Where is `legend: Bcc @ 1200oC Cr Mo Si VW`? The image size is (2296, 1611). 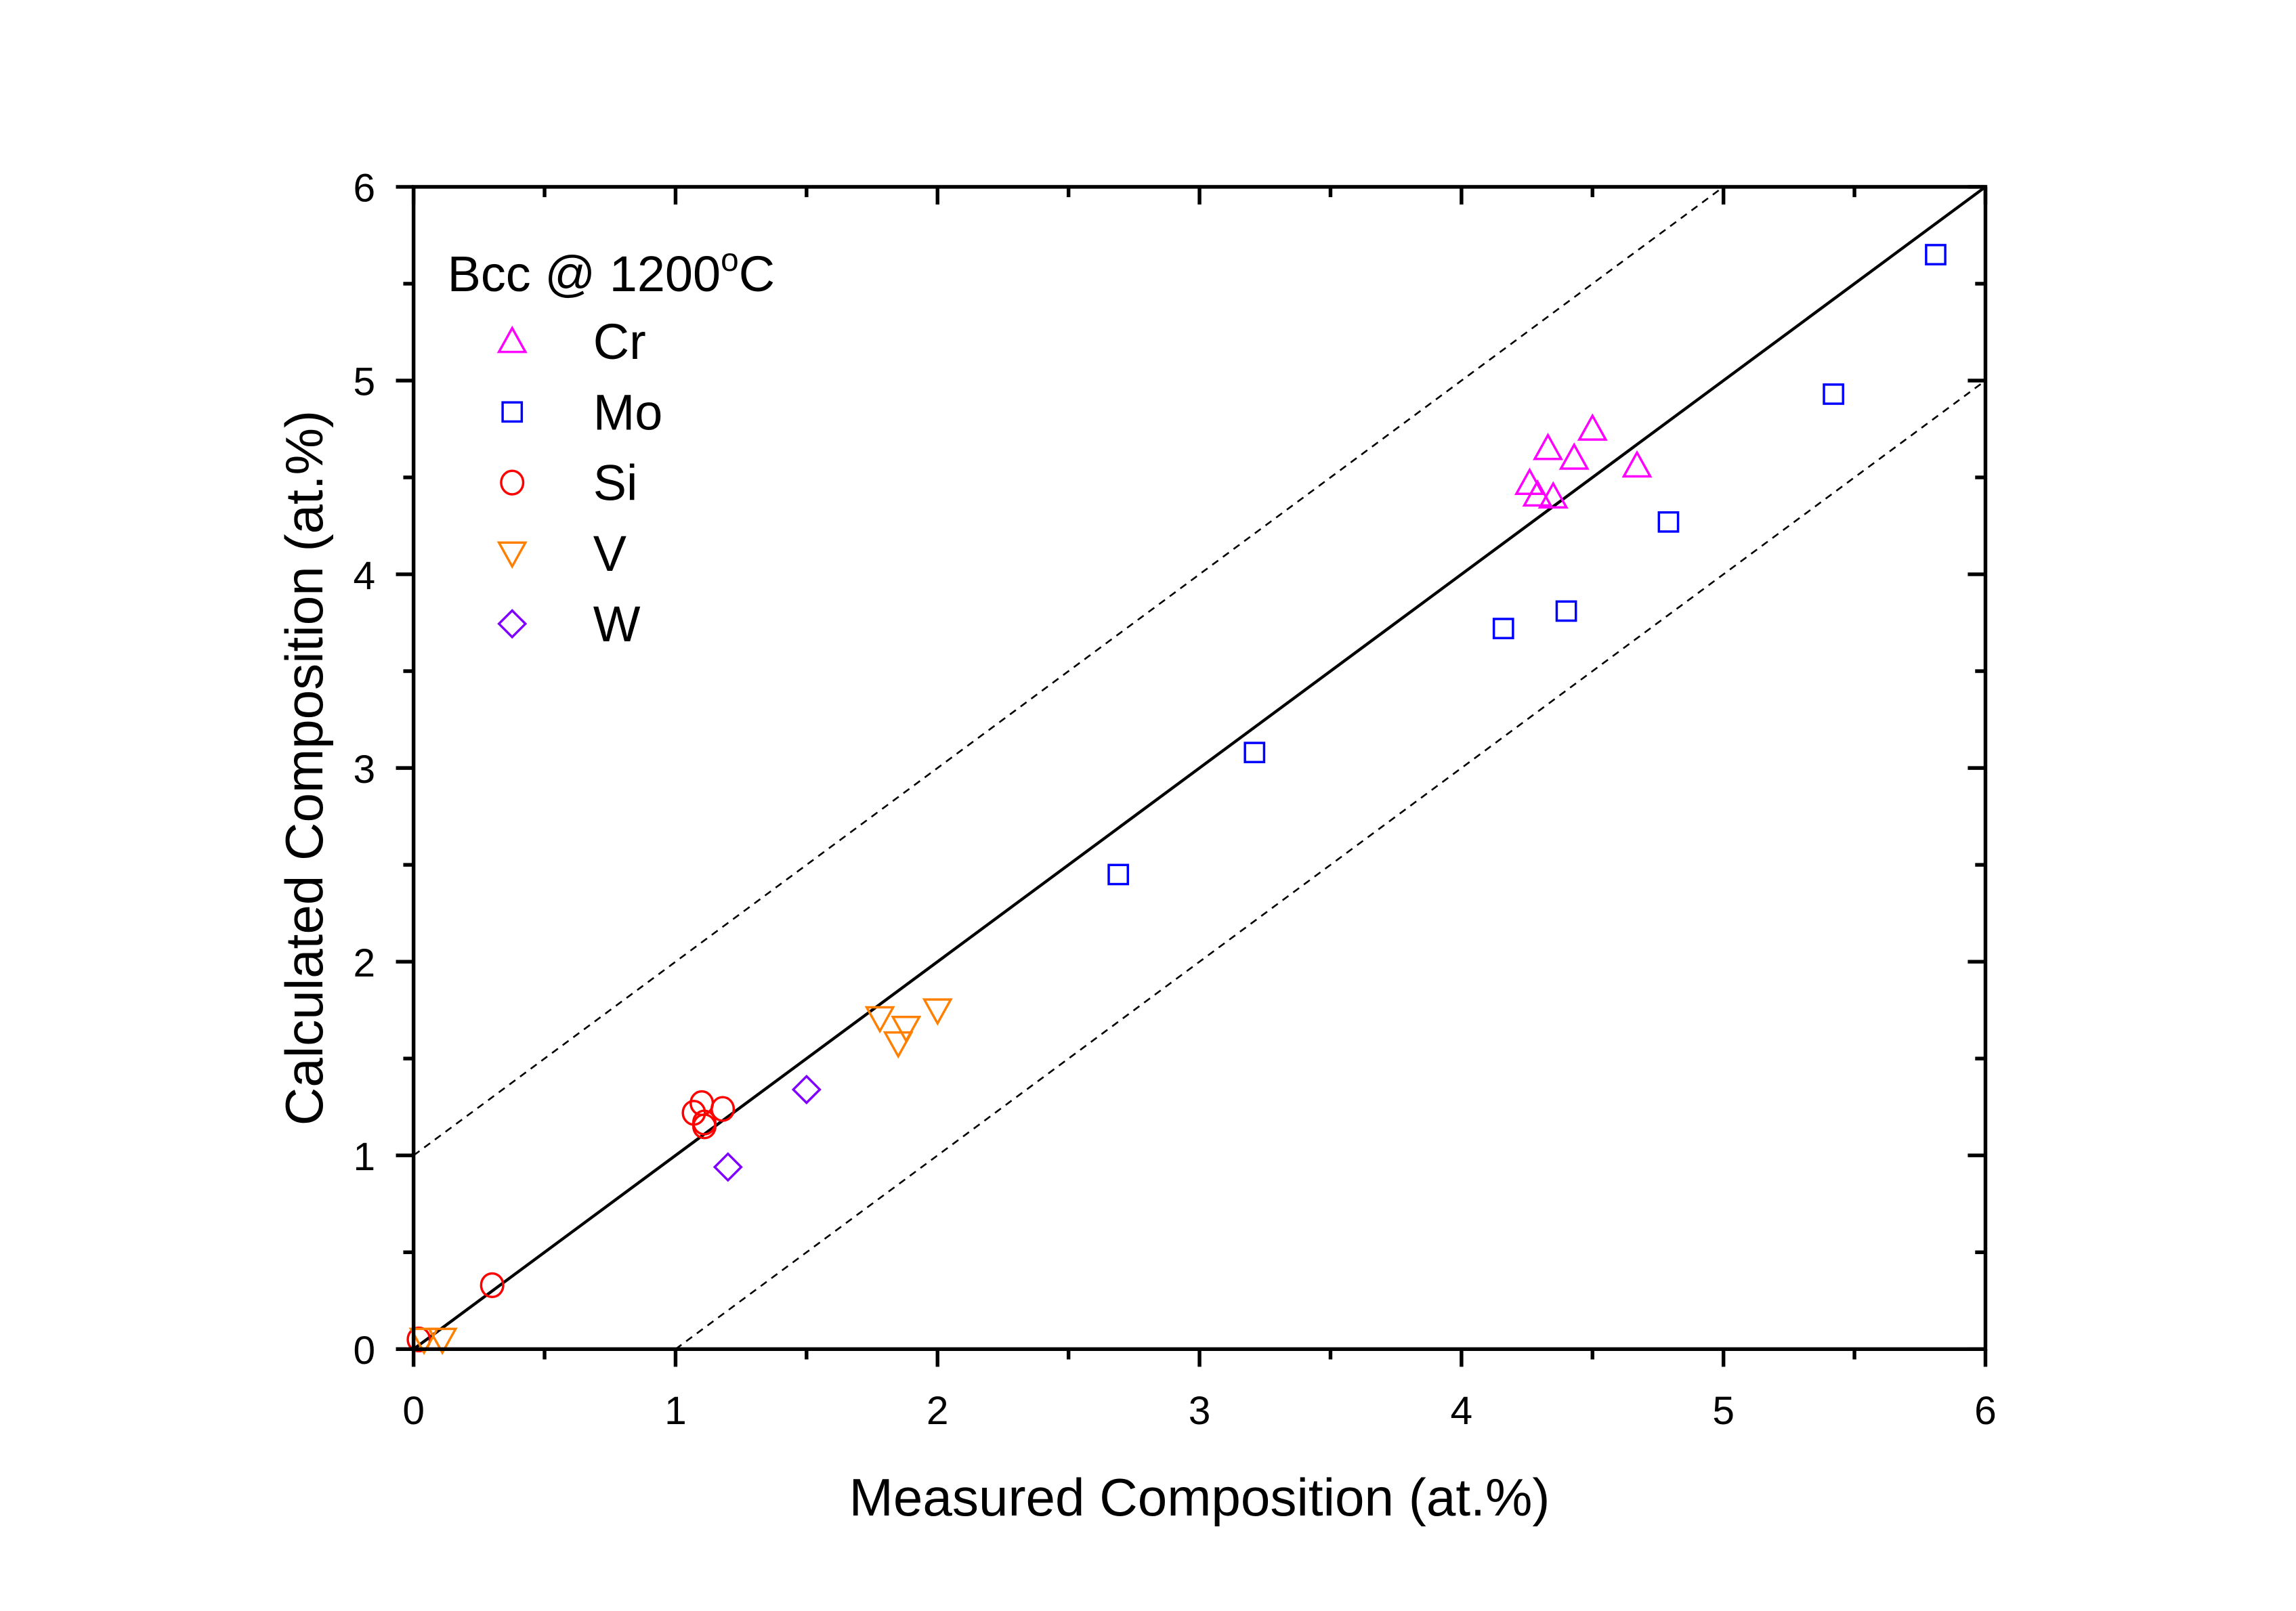
legend: Bcc @ 1200oC Cr Mo Si VW is located at coordinates (611, 447).